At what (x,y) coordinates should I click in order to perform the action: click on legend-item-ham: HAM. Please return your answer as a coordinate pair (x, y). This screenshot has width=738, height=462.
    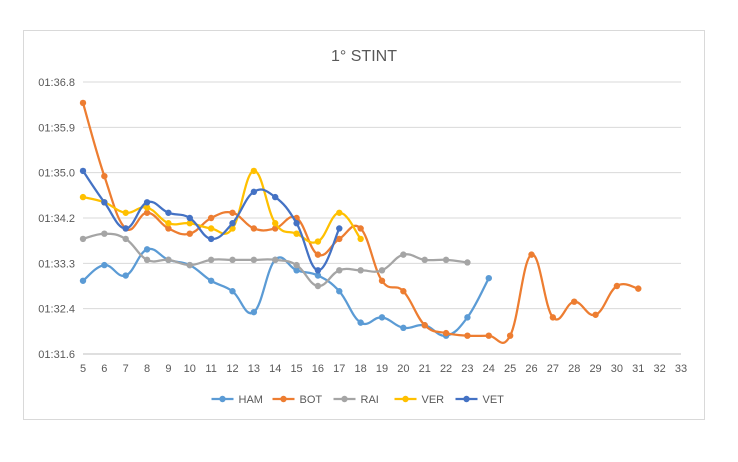
    Looking at the image, I should click on (237, 400).